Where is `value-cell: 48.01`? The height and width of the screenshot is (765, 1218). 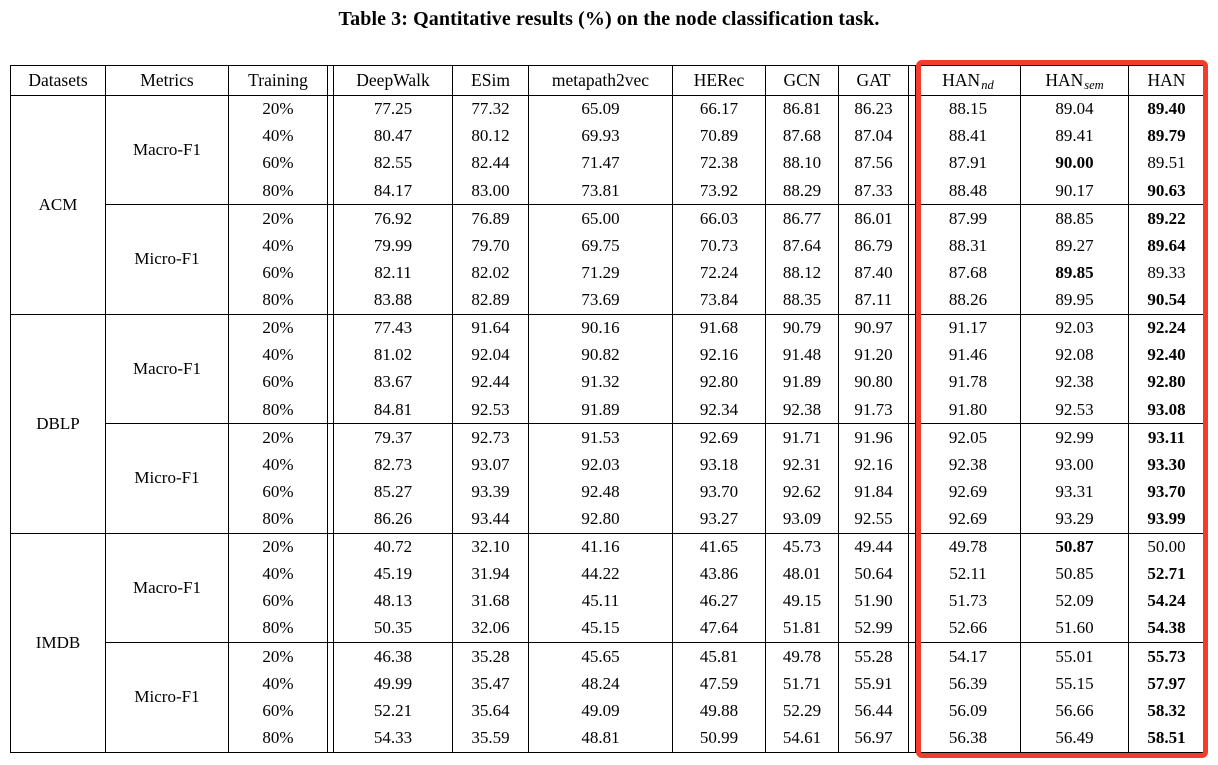 value-cell: 48.01 is located at coordinates (802, 575).